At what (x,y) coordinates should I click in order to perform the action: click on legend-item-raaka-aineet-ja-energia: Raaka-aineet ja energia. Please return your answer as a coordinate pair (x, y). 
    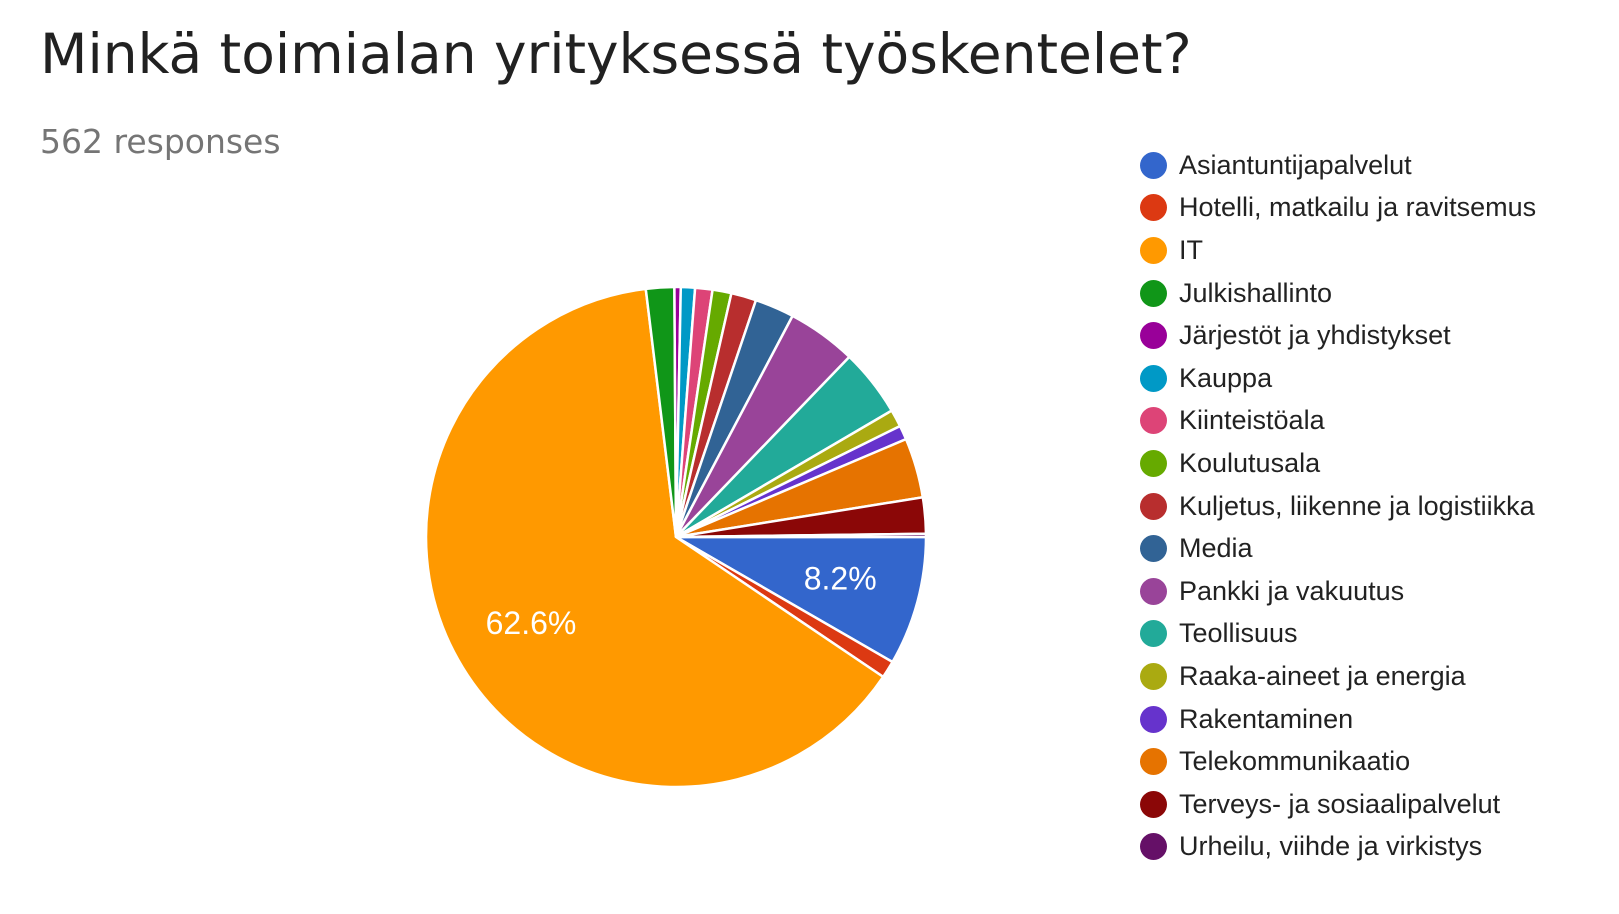
    Looking at the image, I should click on (1338, 676).